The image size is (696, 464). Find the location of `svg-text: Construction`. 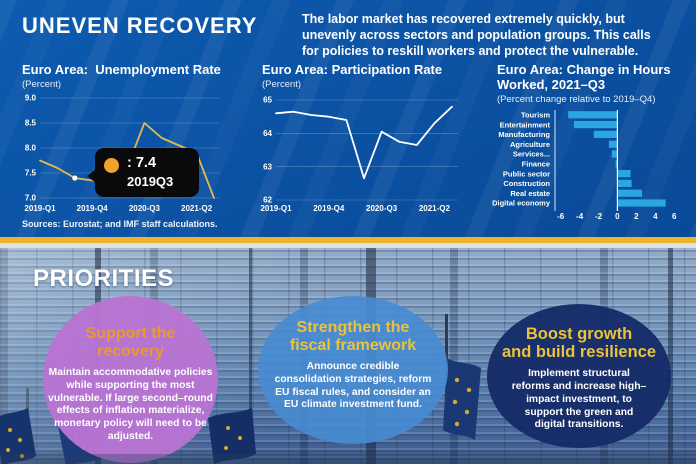

svg-text: Construction is located at coordinates (526, 183).